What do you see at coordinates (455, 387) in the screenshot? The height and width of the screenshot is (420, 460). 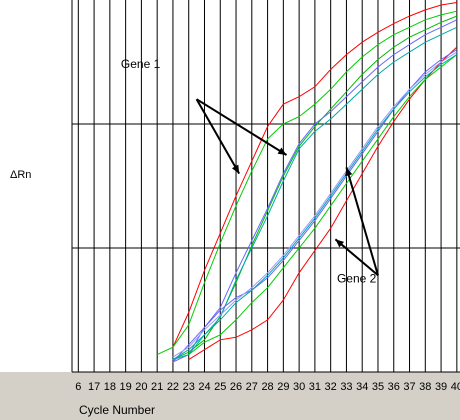 I see `x-tick-label: 40` at bounding box center [455, 387].